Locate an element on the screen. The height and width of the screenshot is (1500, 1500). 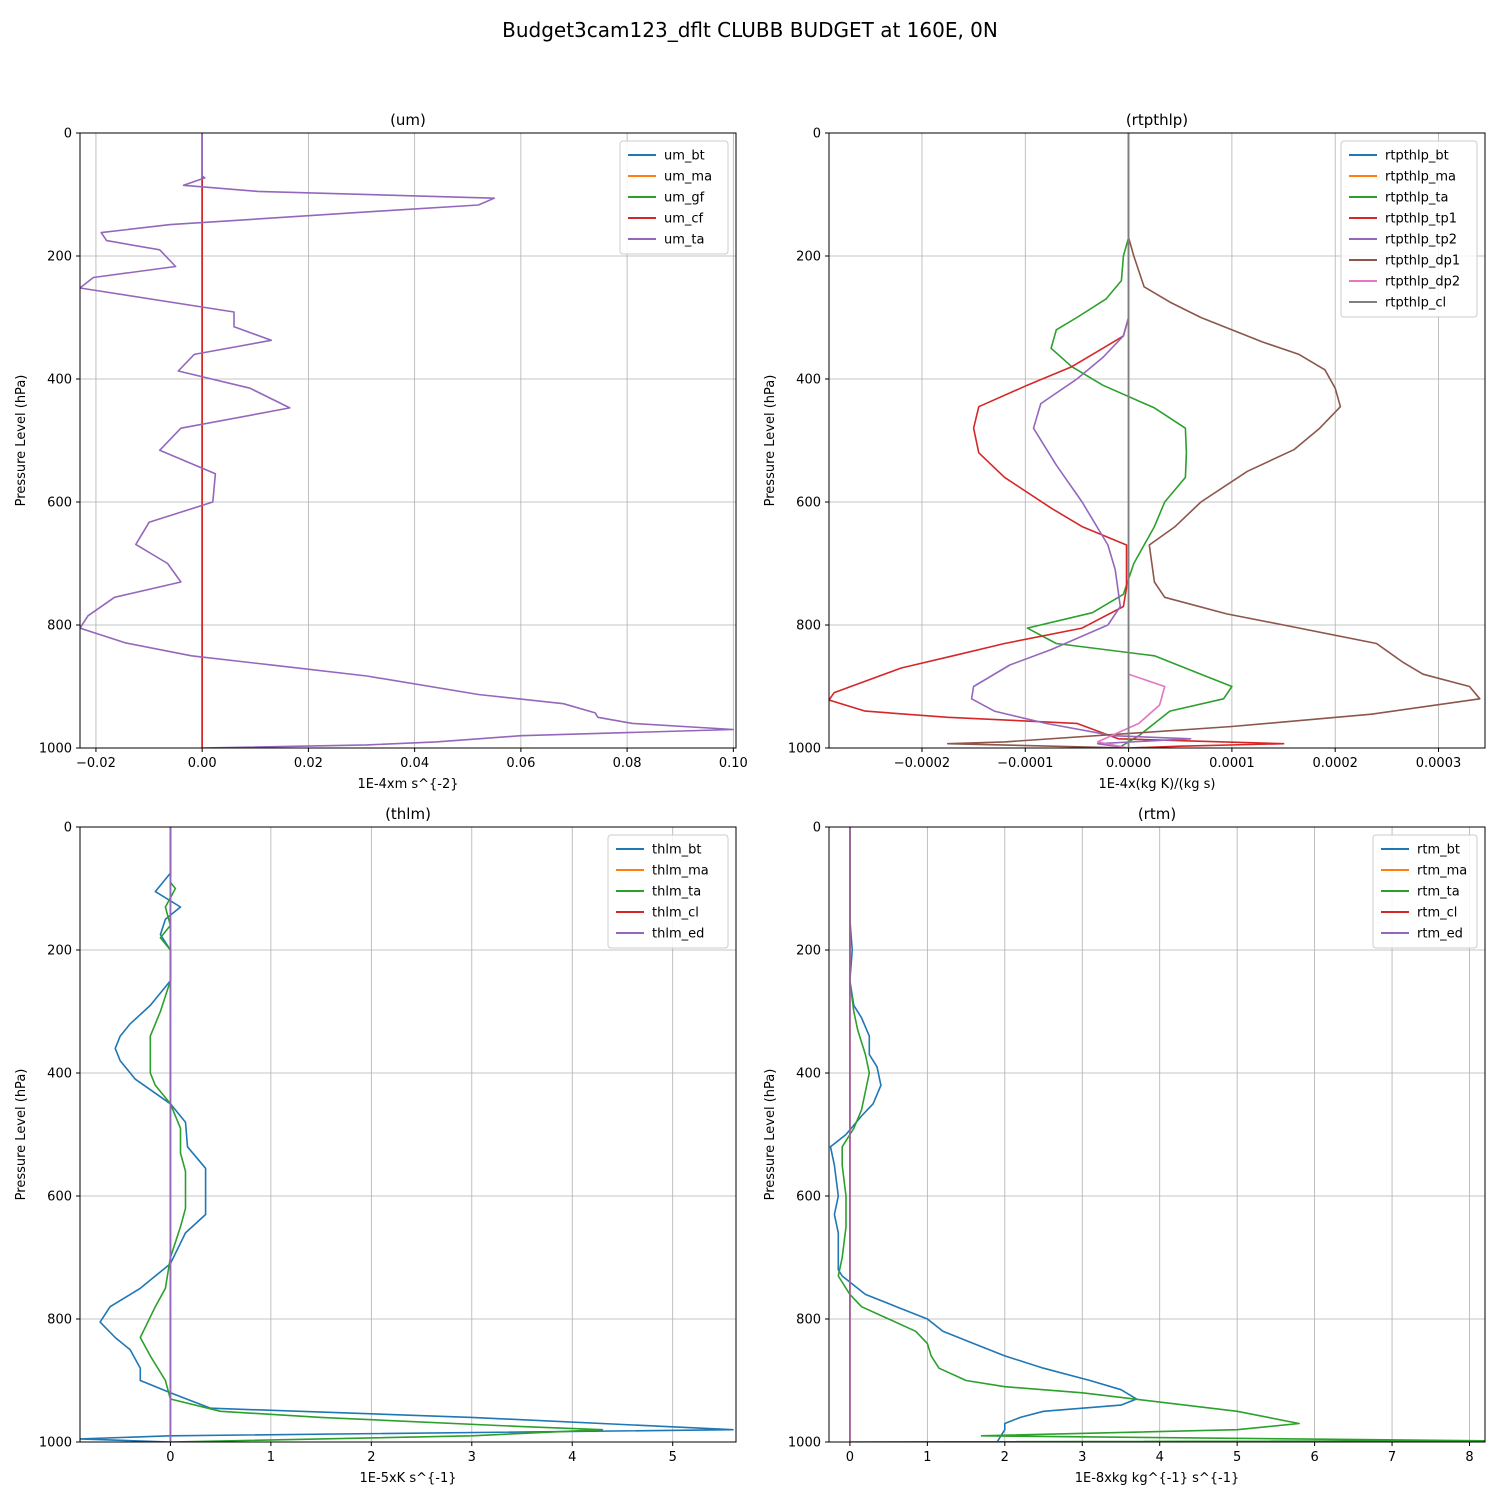
legend-label: um_gf is located at coordinates (684, 198).